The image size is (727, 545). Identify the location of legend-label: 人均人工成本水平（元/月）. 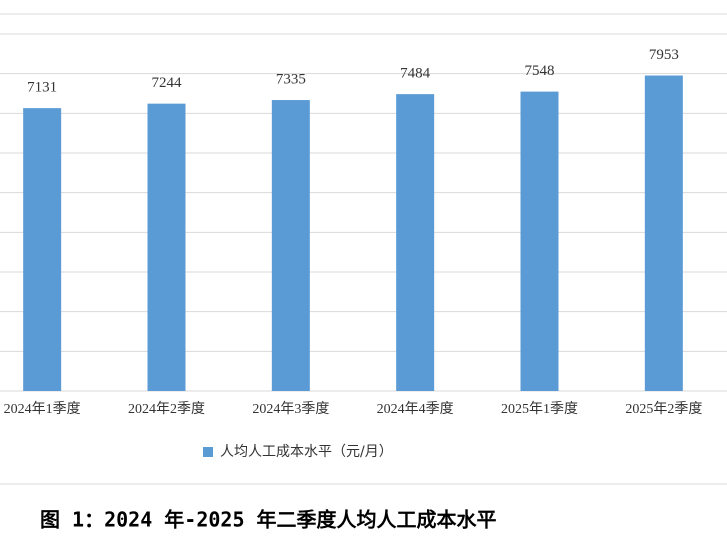
(306, 452).